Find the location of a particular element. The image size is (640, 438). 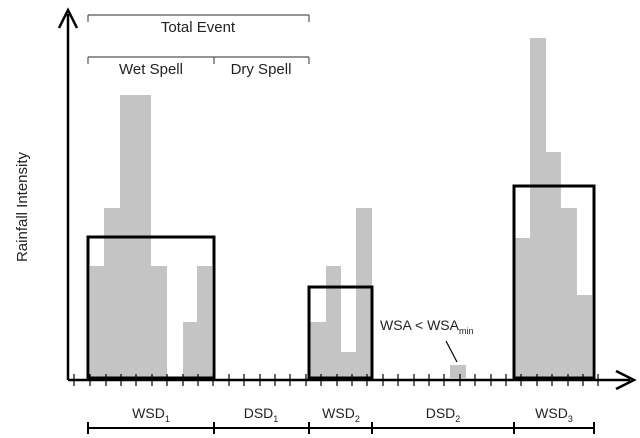

spell-bracket is located at coordinates (198, 60).